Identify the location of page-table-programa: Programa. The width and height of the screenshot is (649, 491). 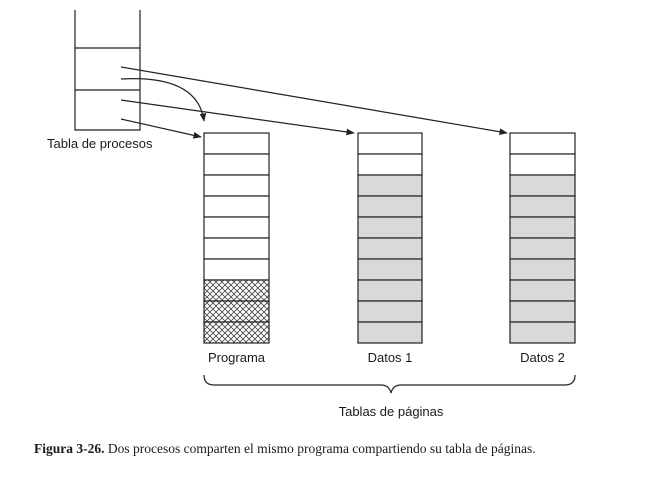
(236, 248).